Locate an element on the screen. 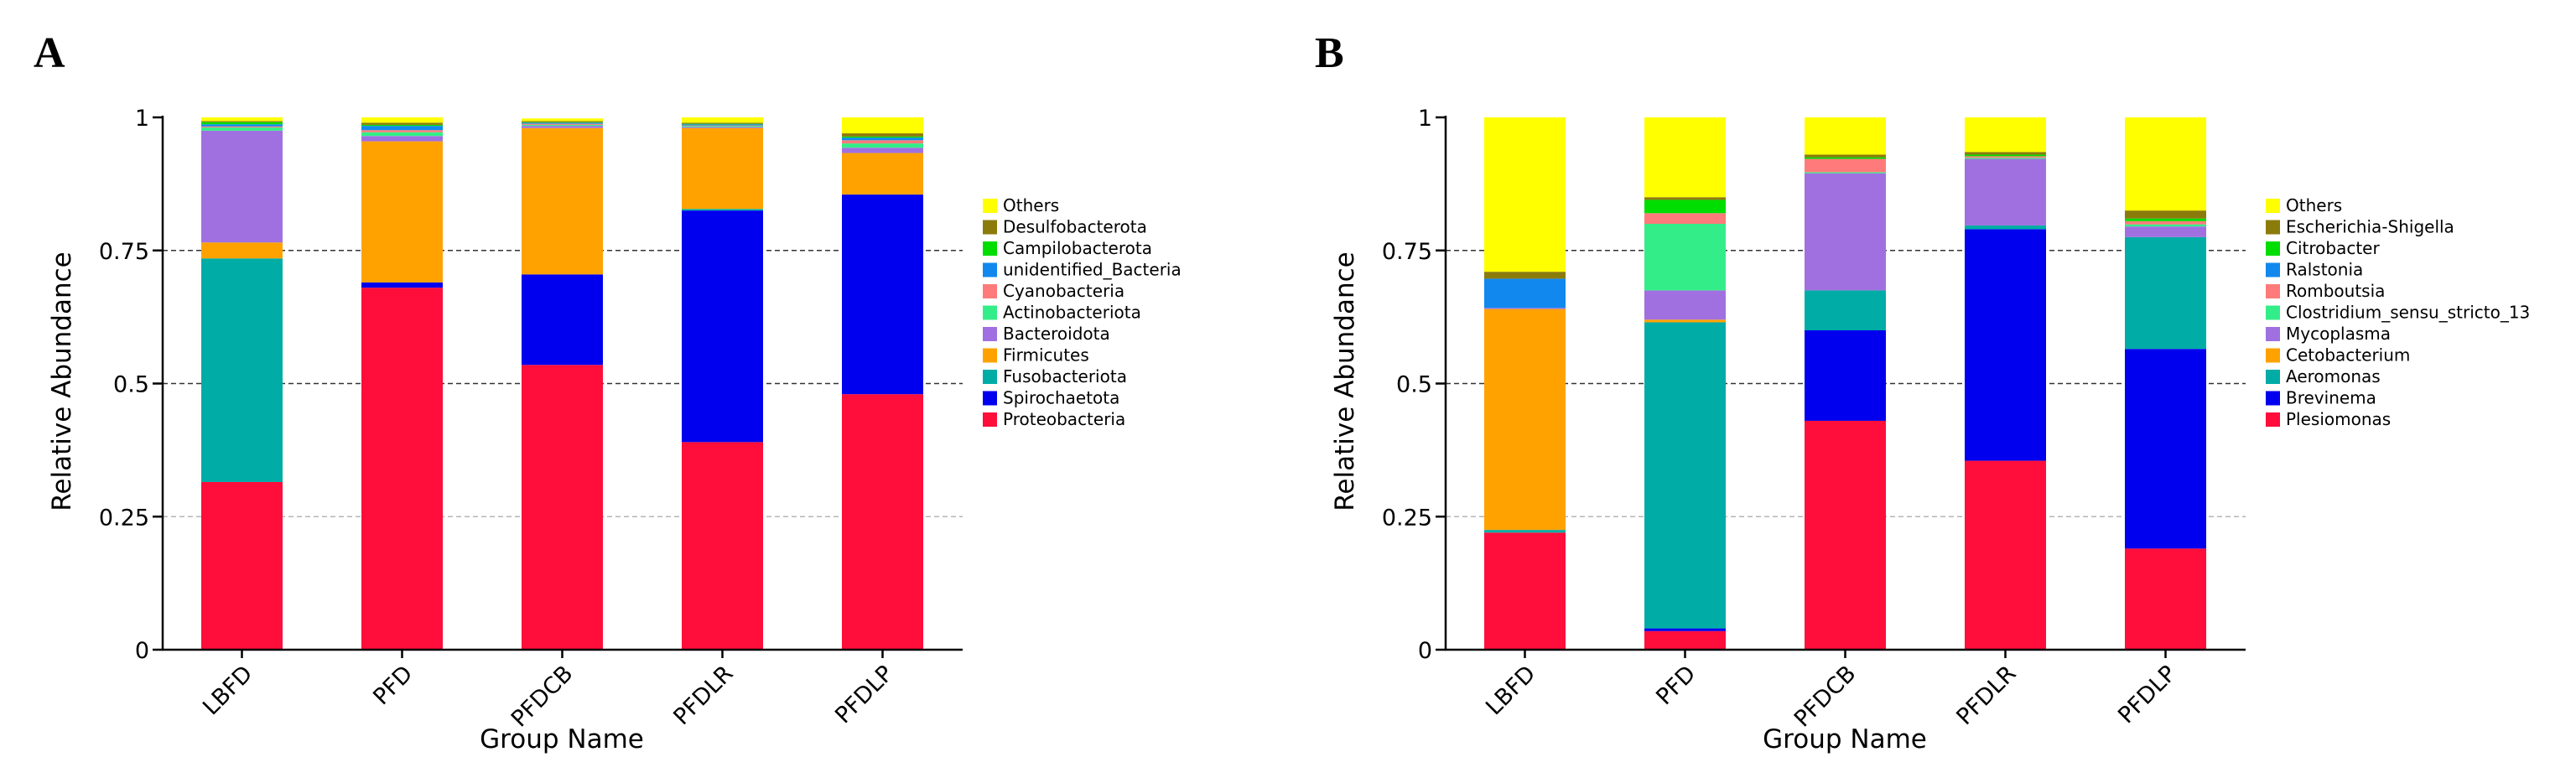 This screenshot has height=783, width=2576. x-axis-title-a: Group Name is located at coordinates (562, 739).